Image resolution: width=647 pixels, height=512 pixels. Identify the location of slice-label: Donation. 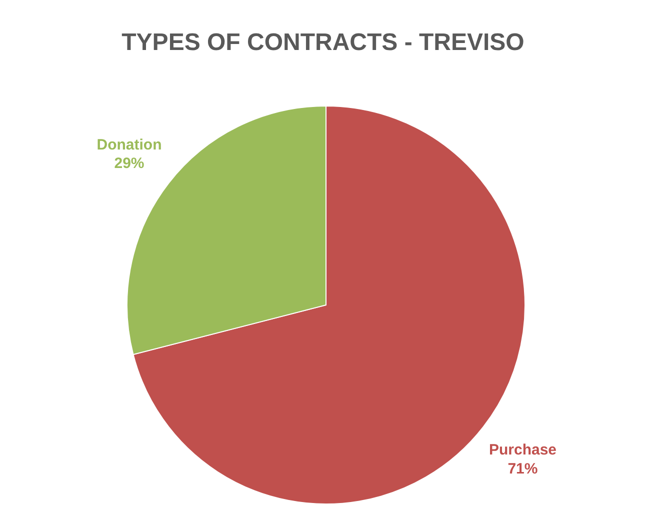
(129, 145).